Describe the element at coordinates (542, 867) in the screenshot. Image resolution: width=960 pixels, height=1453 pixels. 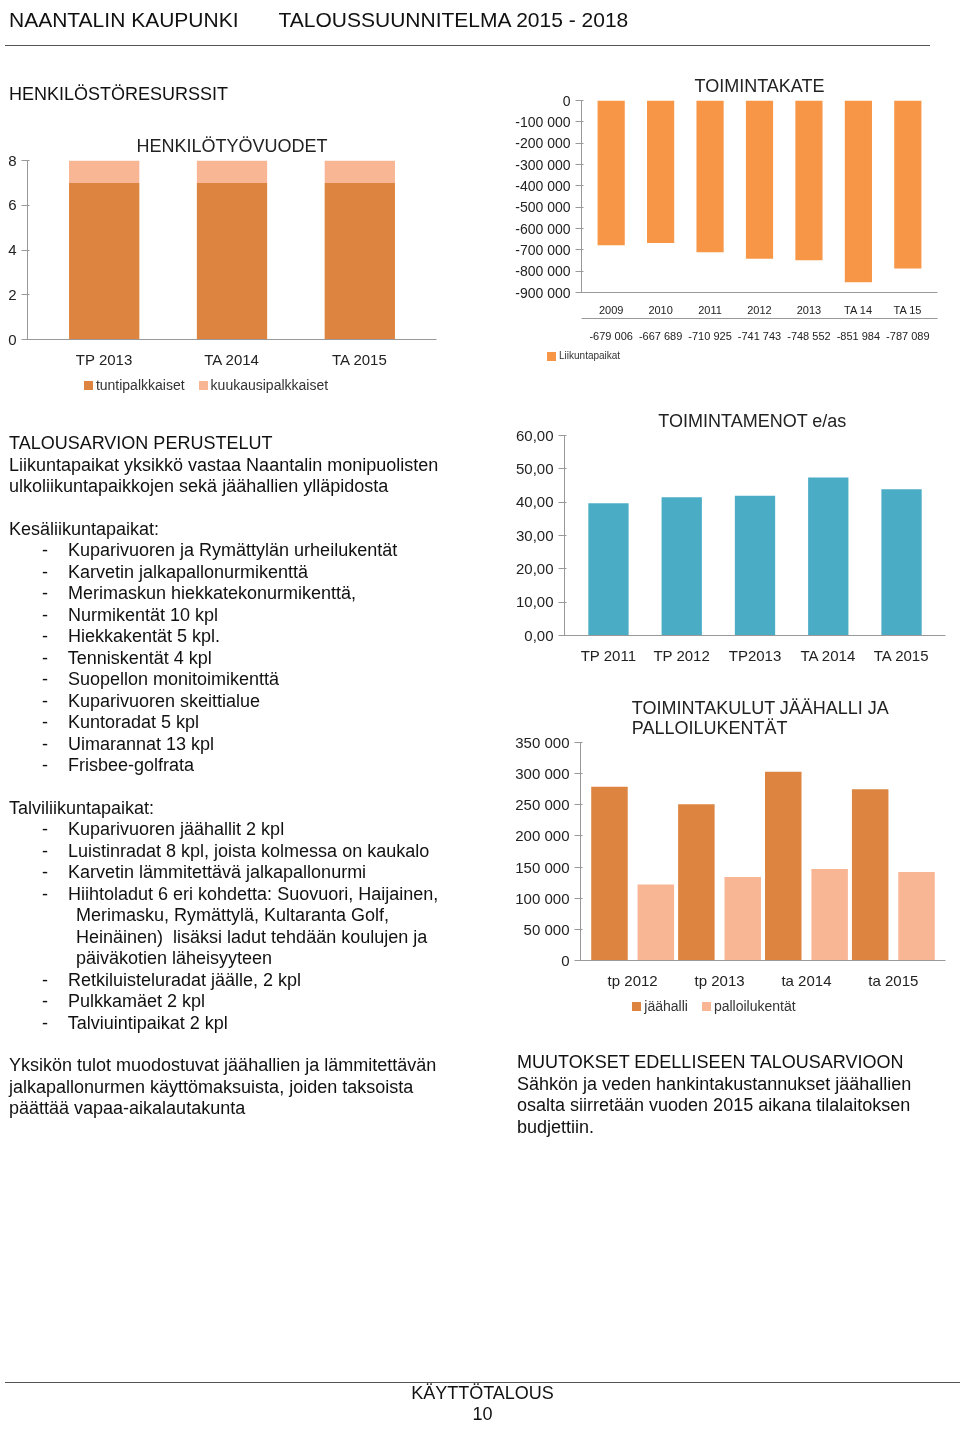
I see `y-tick-label: 150 000` at that location.